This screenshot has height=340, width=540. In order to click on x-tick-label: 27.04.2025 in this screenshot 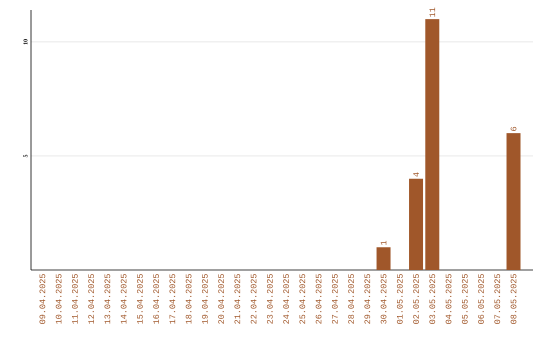, I will do `click(335, 299)`.